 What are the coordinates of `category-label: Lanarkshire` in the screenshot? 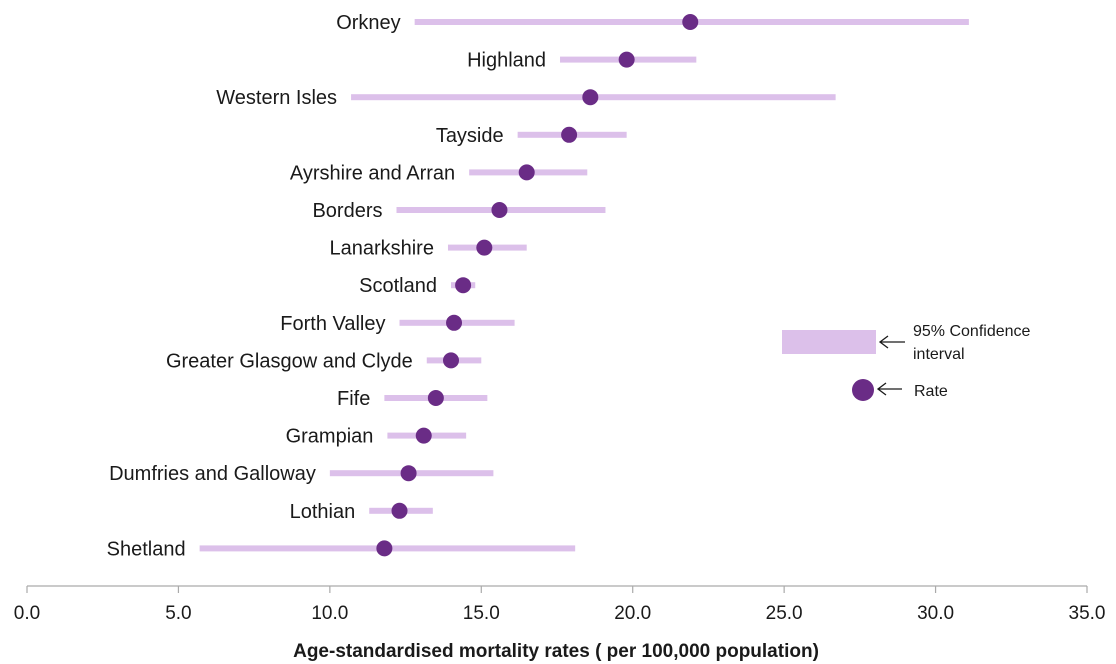 It's located at (381, 249).